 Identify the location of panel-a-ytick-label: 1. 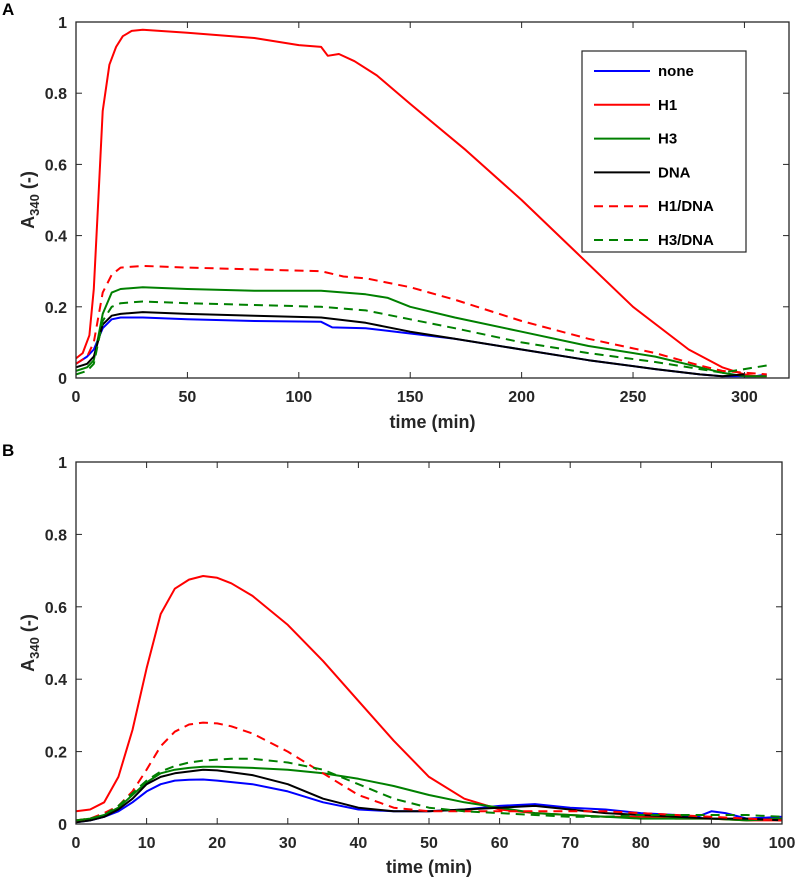
(62, 23).